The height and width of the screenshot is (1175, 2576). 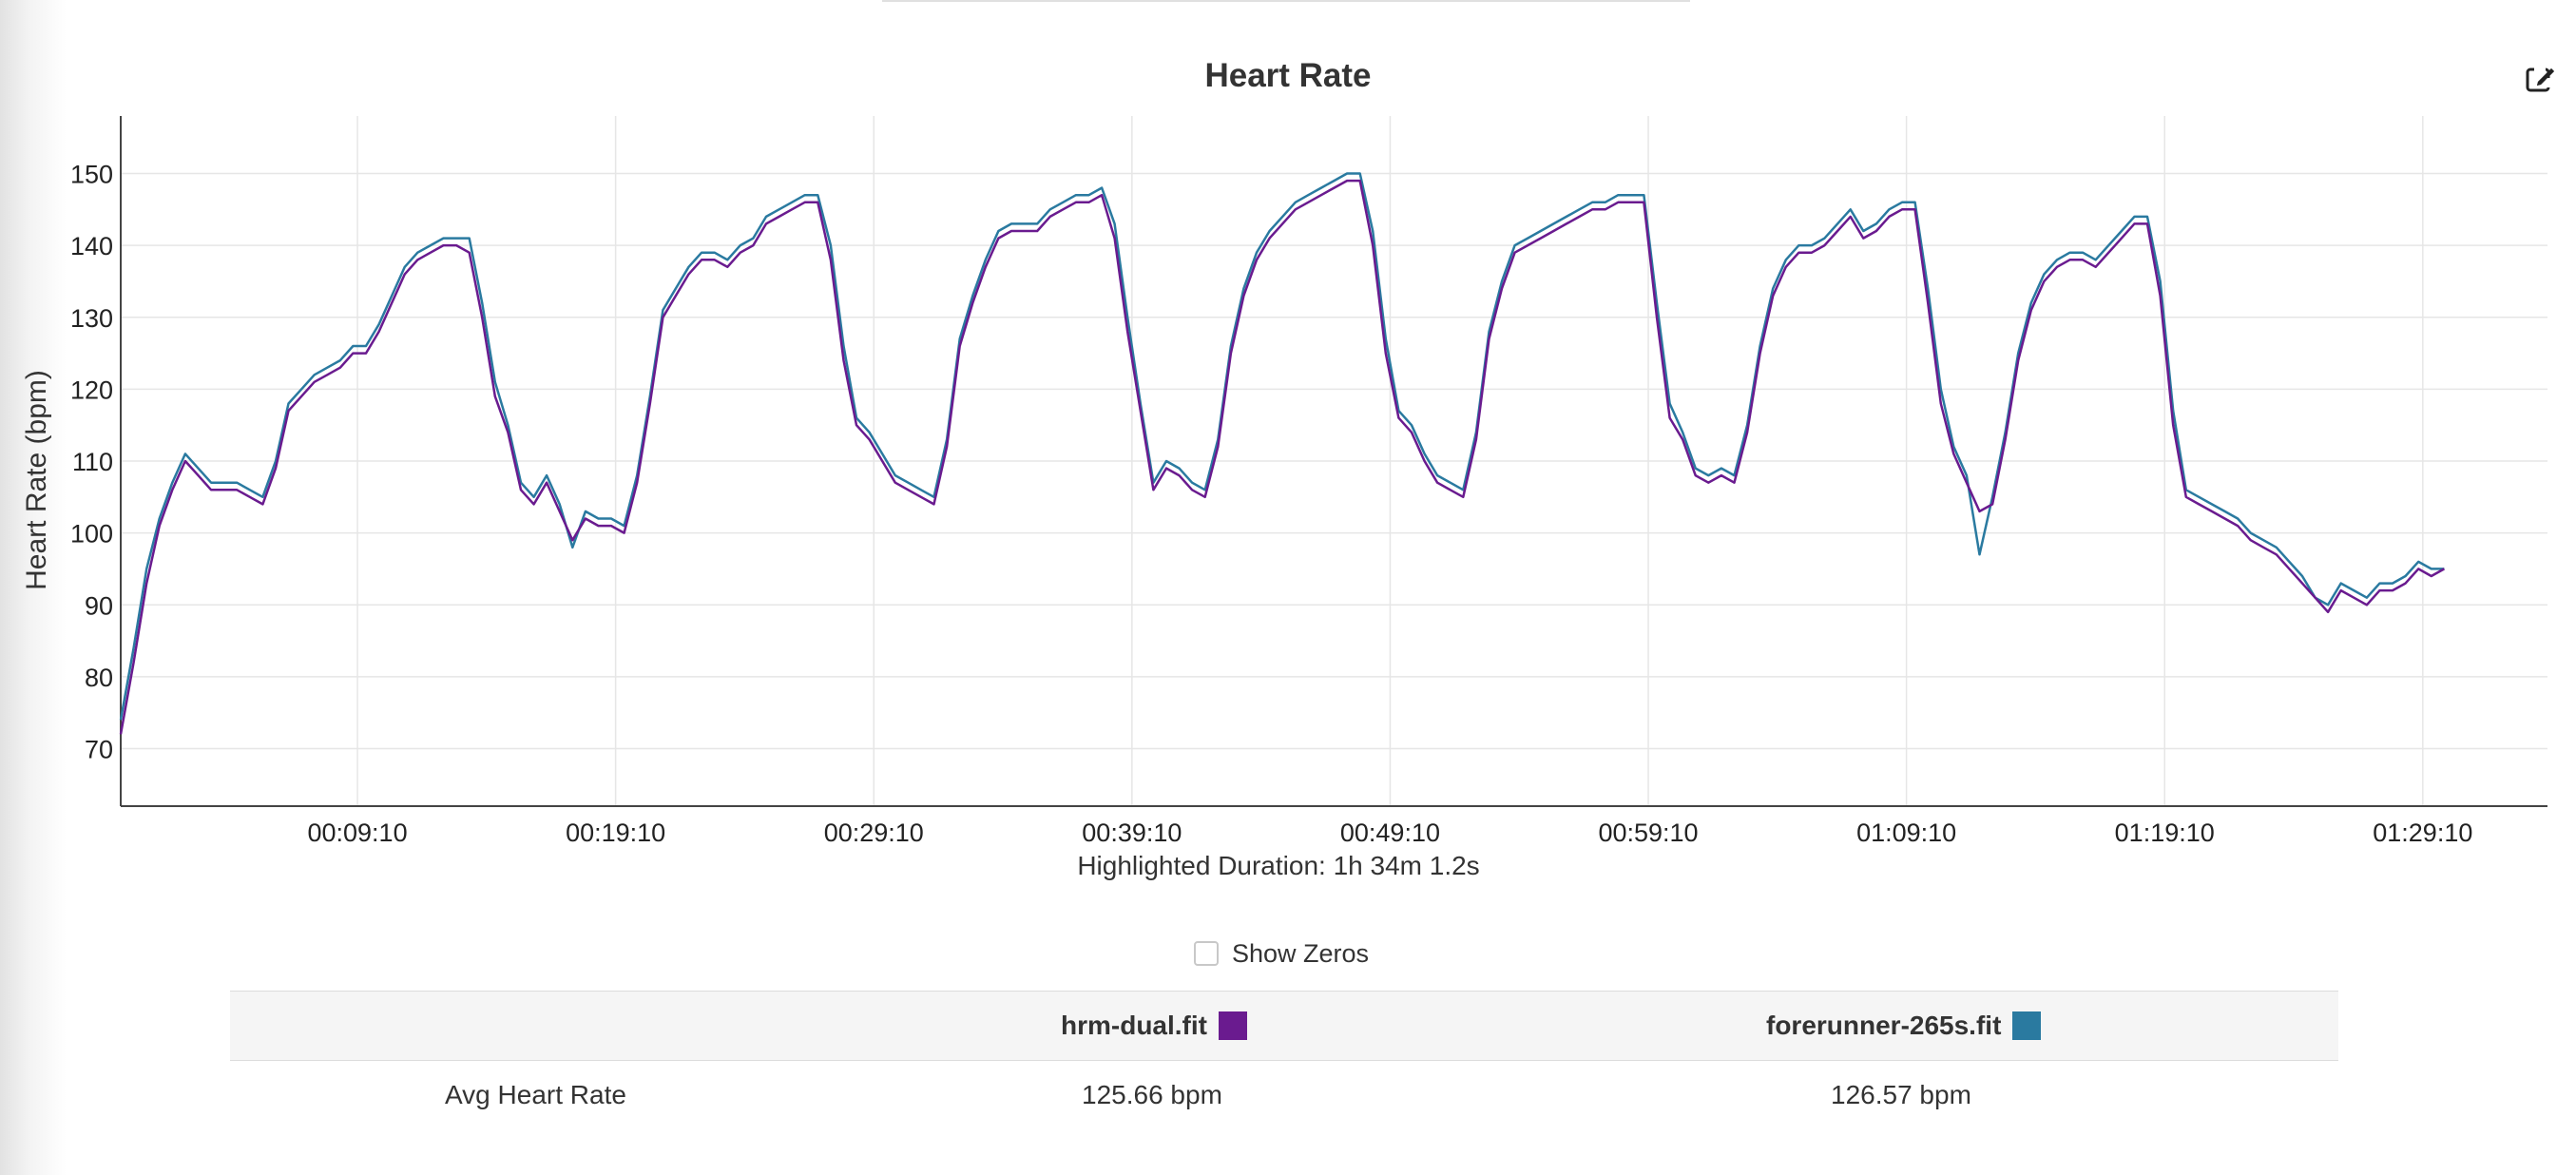 I want to click on x-tick-label: 00:29:10, so click(x=874, y=833).